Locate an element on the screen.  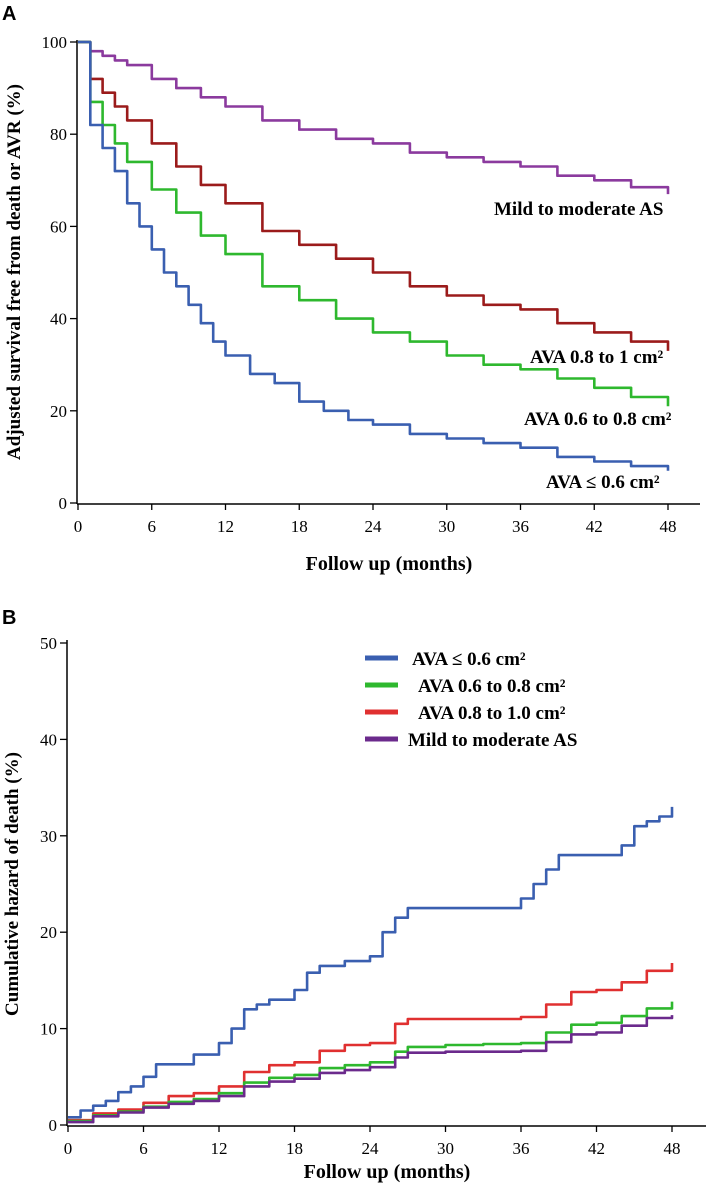
y-tick-label: 60 is located at coordinates (58, 226).